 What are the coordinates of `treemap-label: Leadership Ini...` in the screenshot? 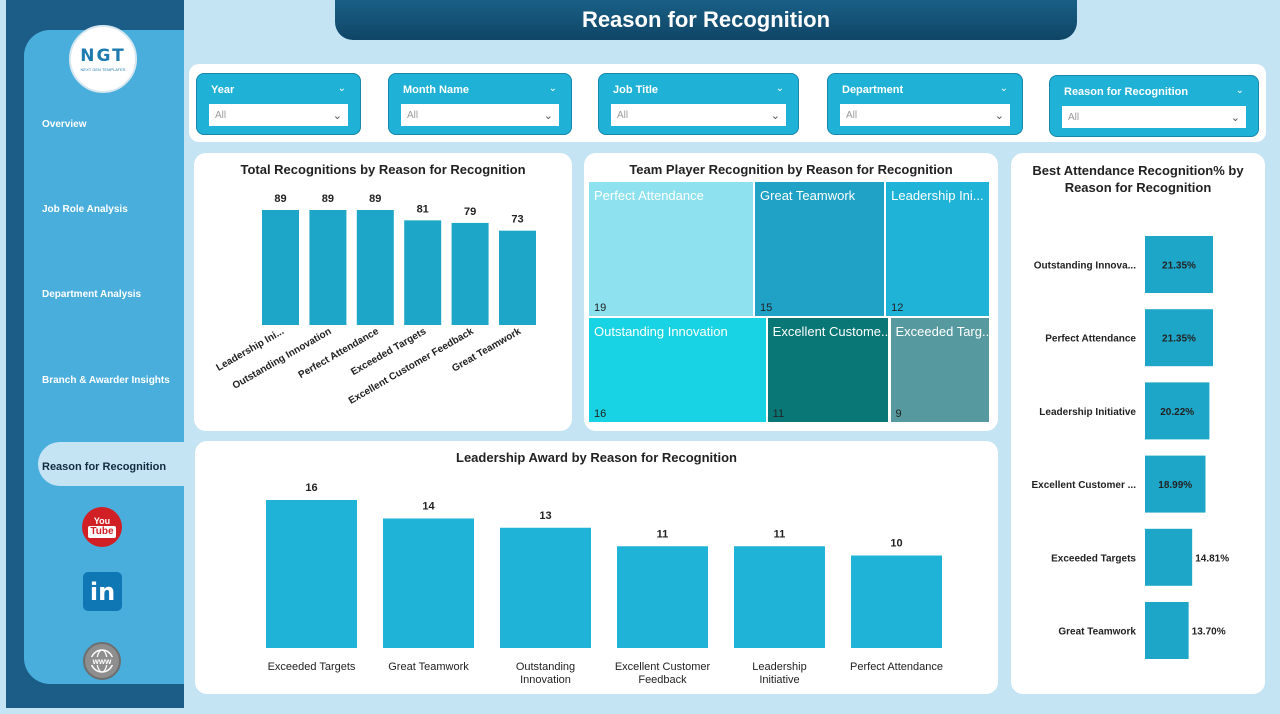 It's located at (937, 195).